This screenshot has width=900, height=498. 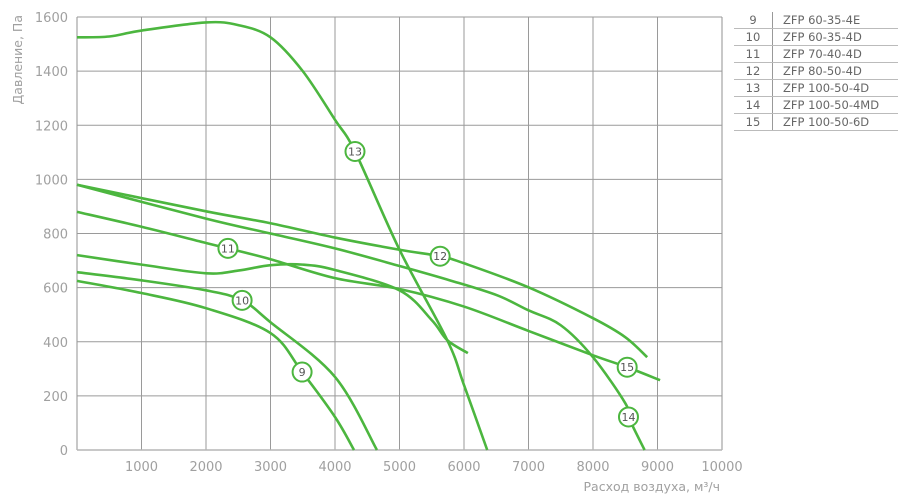 What do you see at coordinates (753, 71) in the screenshot?
I see `legend-number: 12` at bounding box center [753, 71].